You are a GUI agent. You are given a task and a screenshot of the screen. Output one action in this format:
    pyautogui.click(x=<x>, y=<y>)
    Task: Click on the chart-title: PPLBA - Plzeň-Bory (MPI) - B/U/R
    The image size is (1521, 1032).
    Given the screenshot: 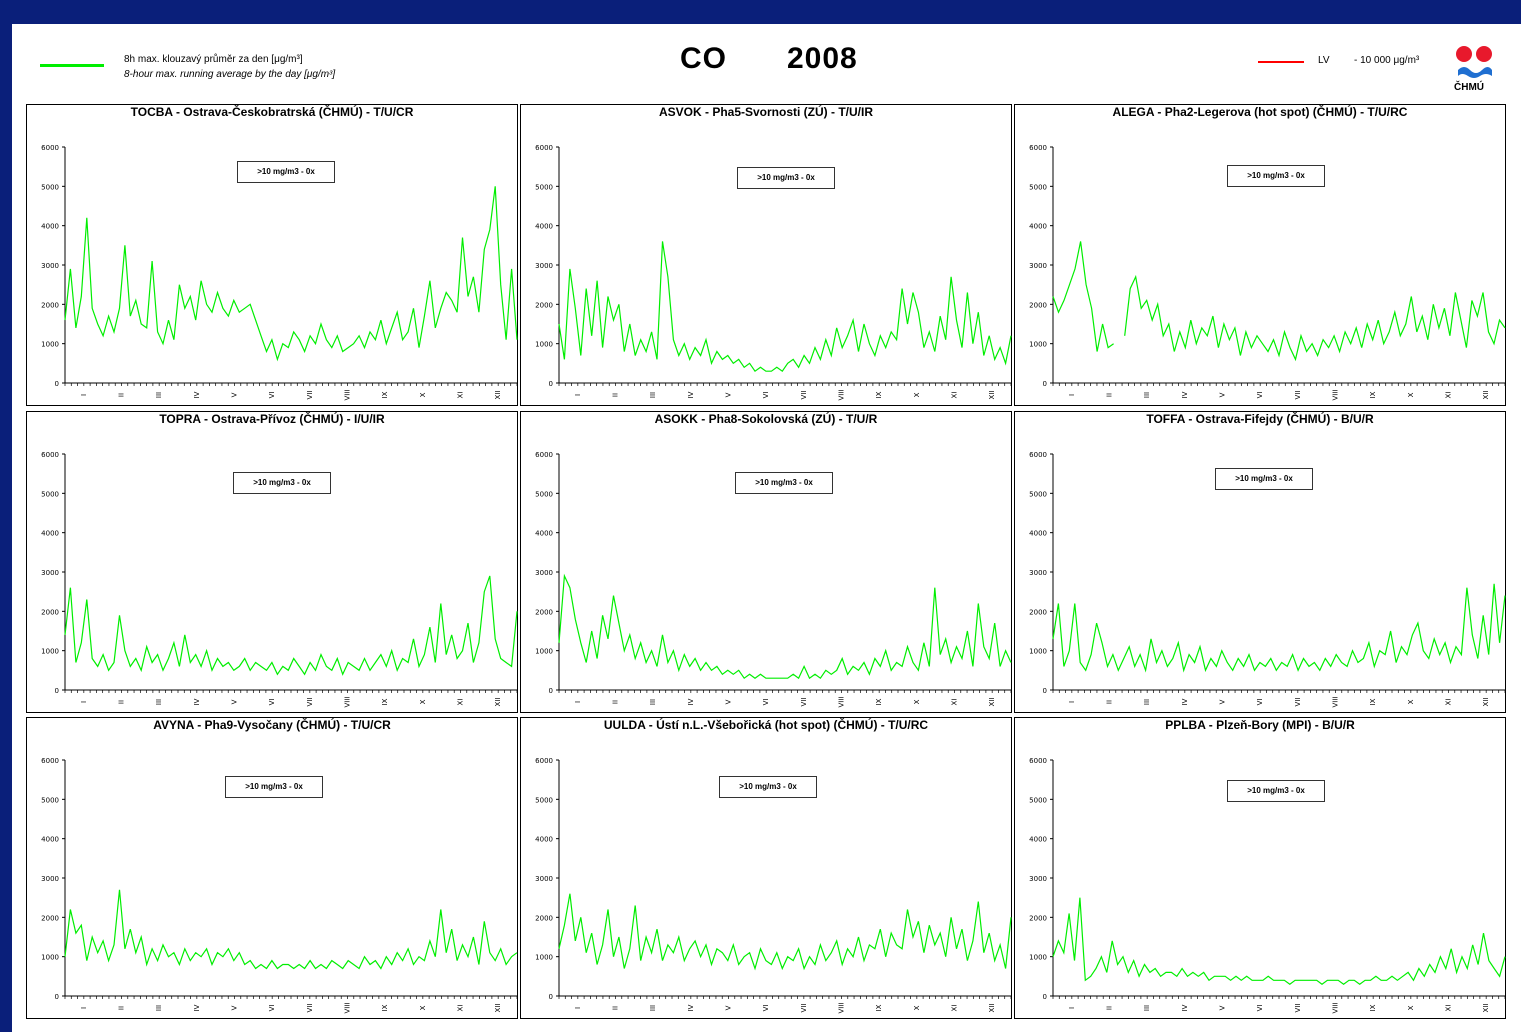 What is the action you would take?
    pyautogui.click(x=1260, y=725)
    